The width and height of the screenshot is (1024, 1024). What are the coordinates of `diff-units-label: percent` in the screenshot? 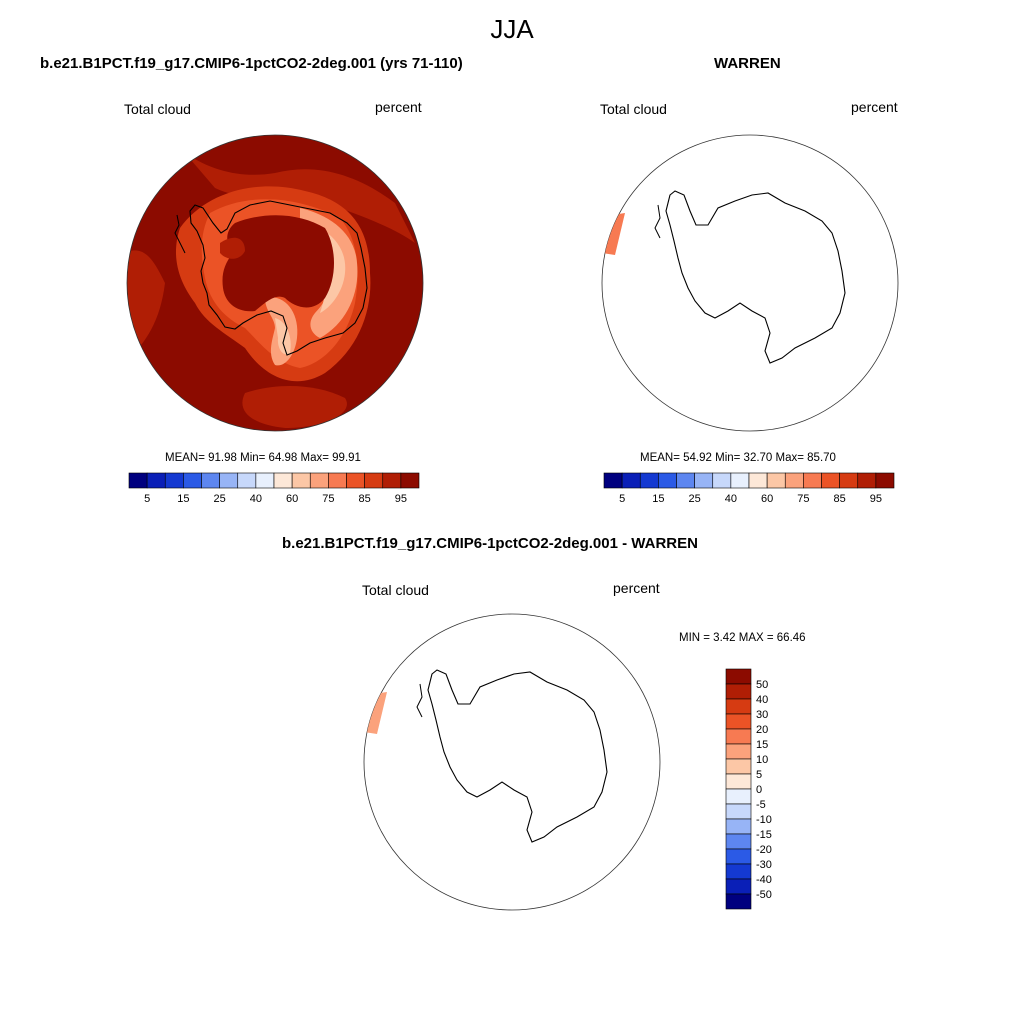 It's located at (636, 588).